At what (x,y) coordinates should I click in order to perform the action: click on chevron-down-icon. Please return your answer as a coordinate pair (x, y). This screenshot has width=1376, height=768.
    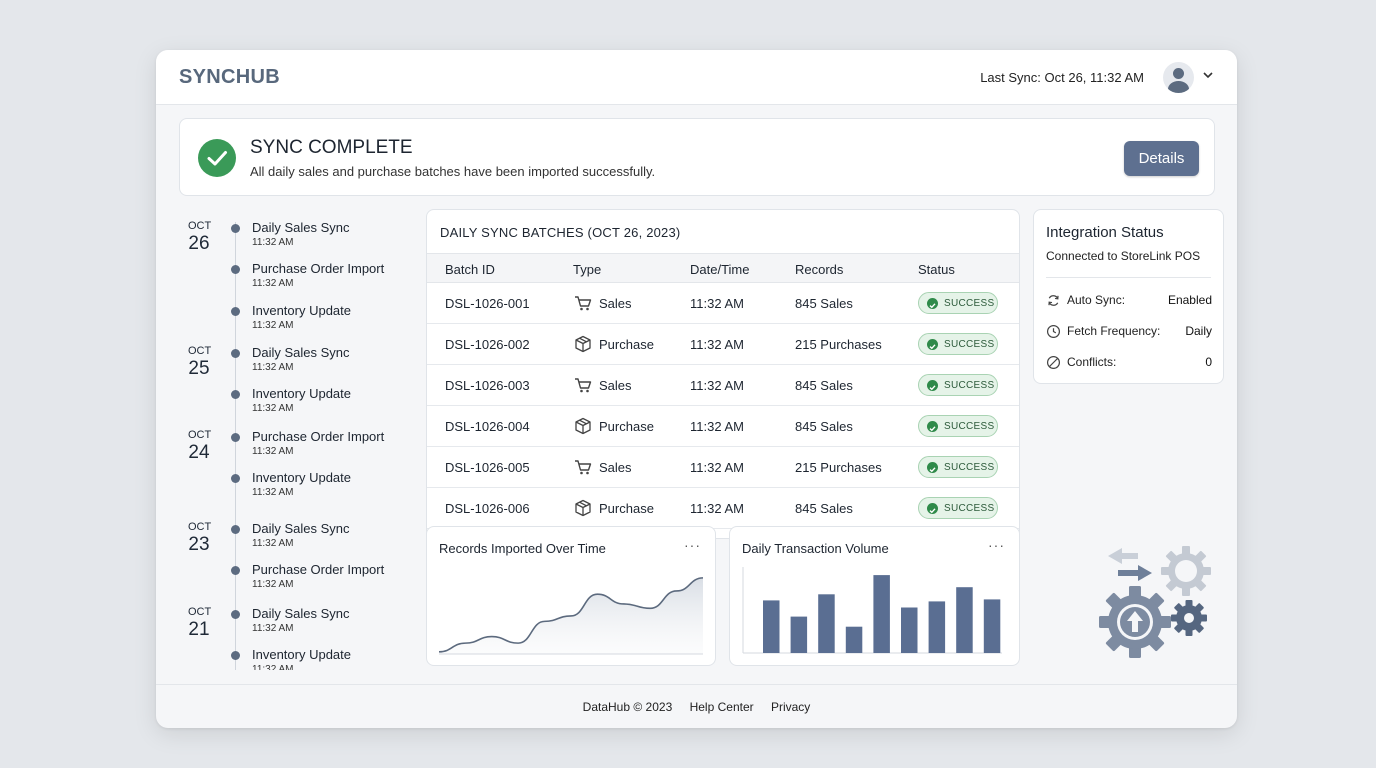
    Looking at the image, I should click on (1208, 75).